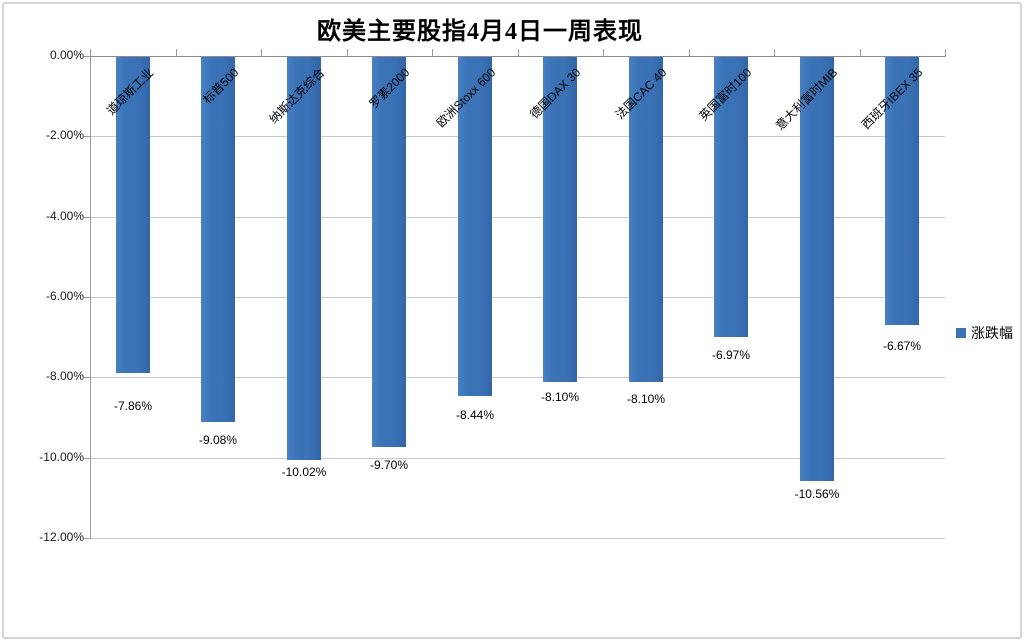 Image resolution: width=1024 pixels, height=641 pixels. Describe the element at coordinates (64, 376) in the screenshot. I see `y-axis-label: -8.00%` at that location.